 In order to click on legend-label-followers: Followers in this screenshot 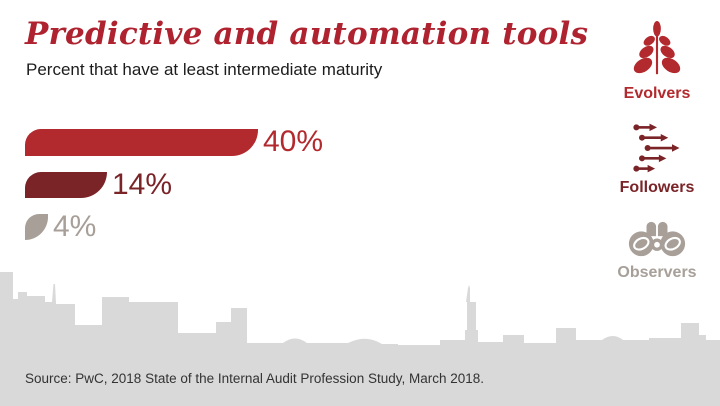, I will do `click(657, 187)`.